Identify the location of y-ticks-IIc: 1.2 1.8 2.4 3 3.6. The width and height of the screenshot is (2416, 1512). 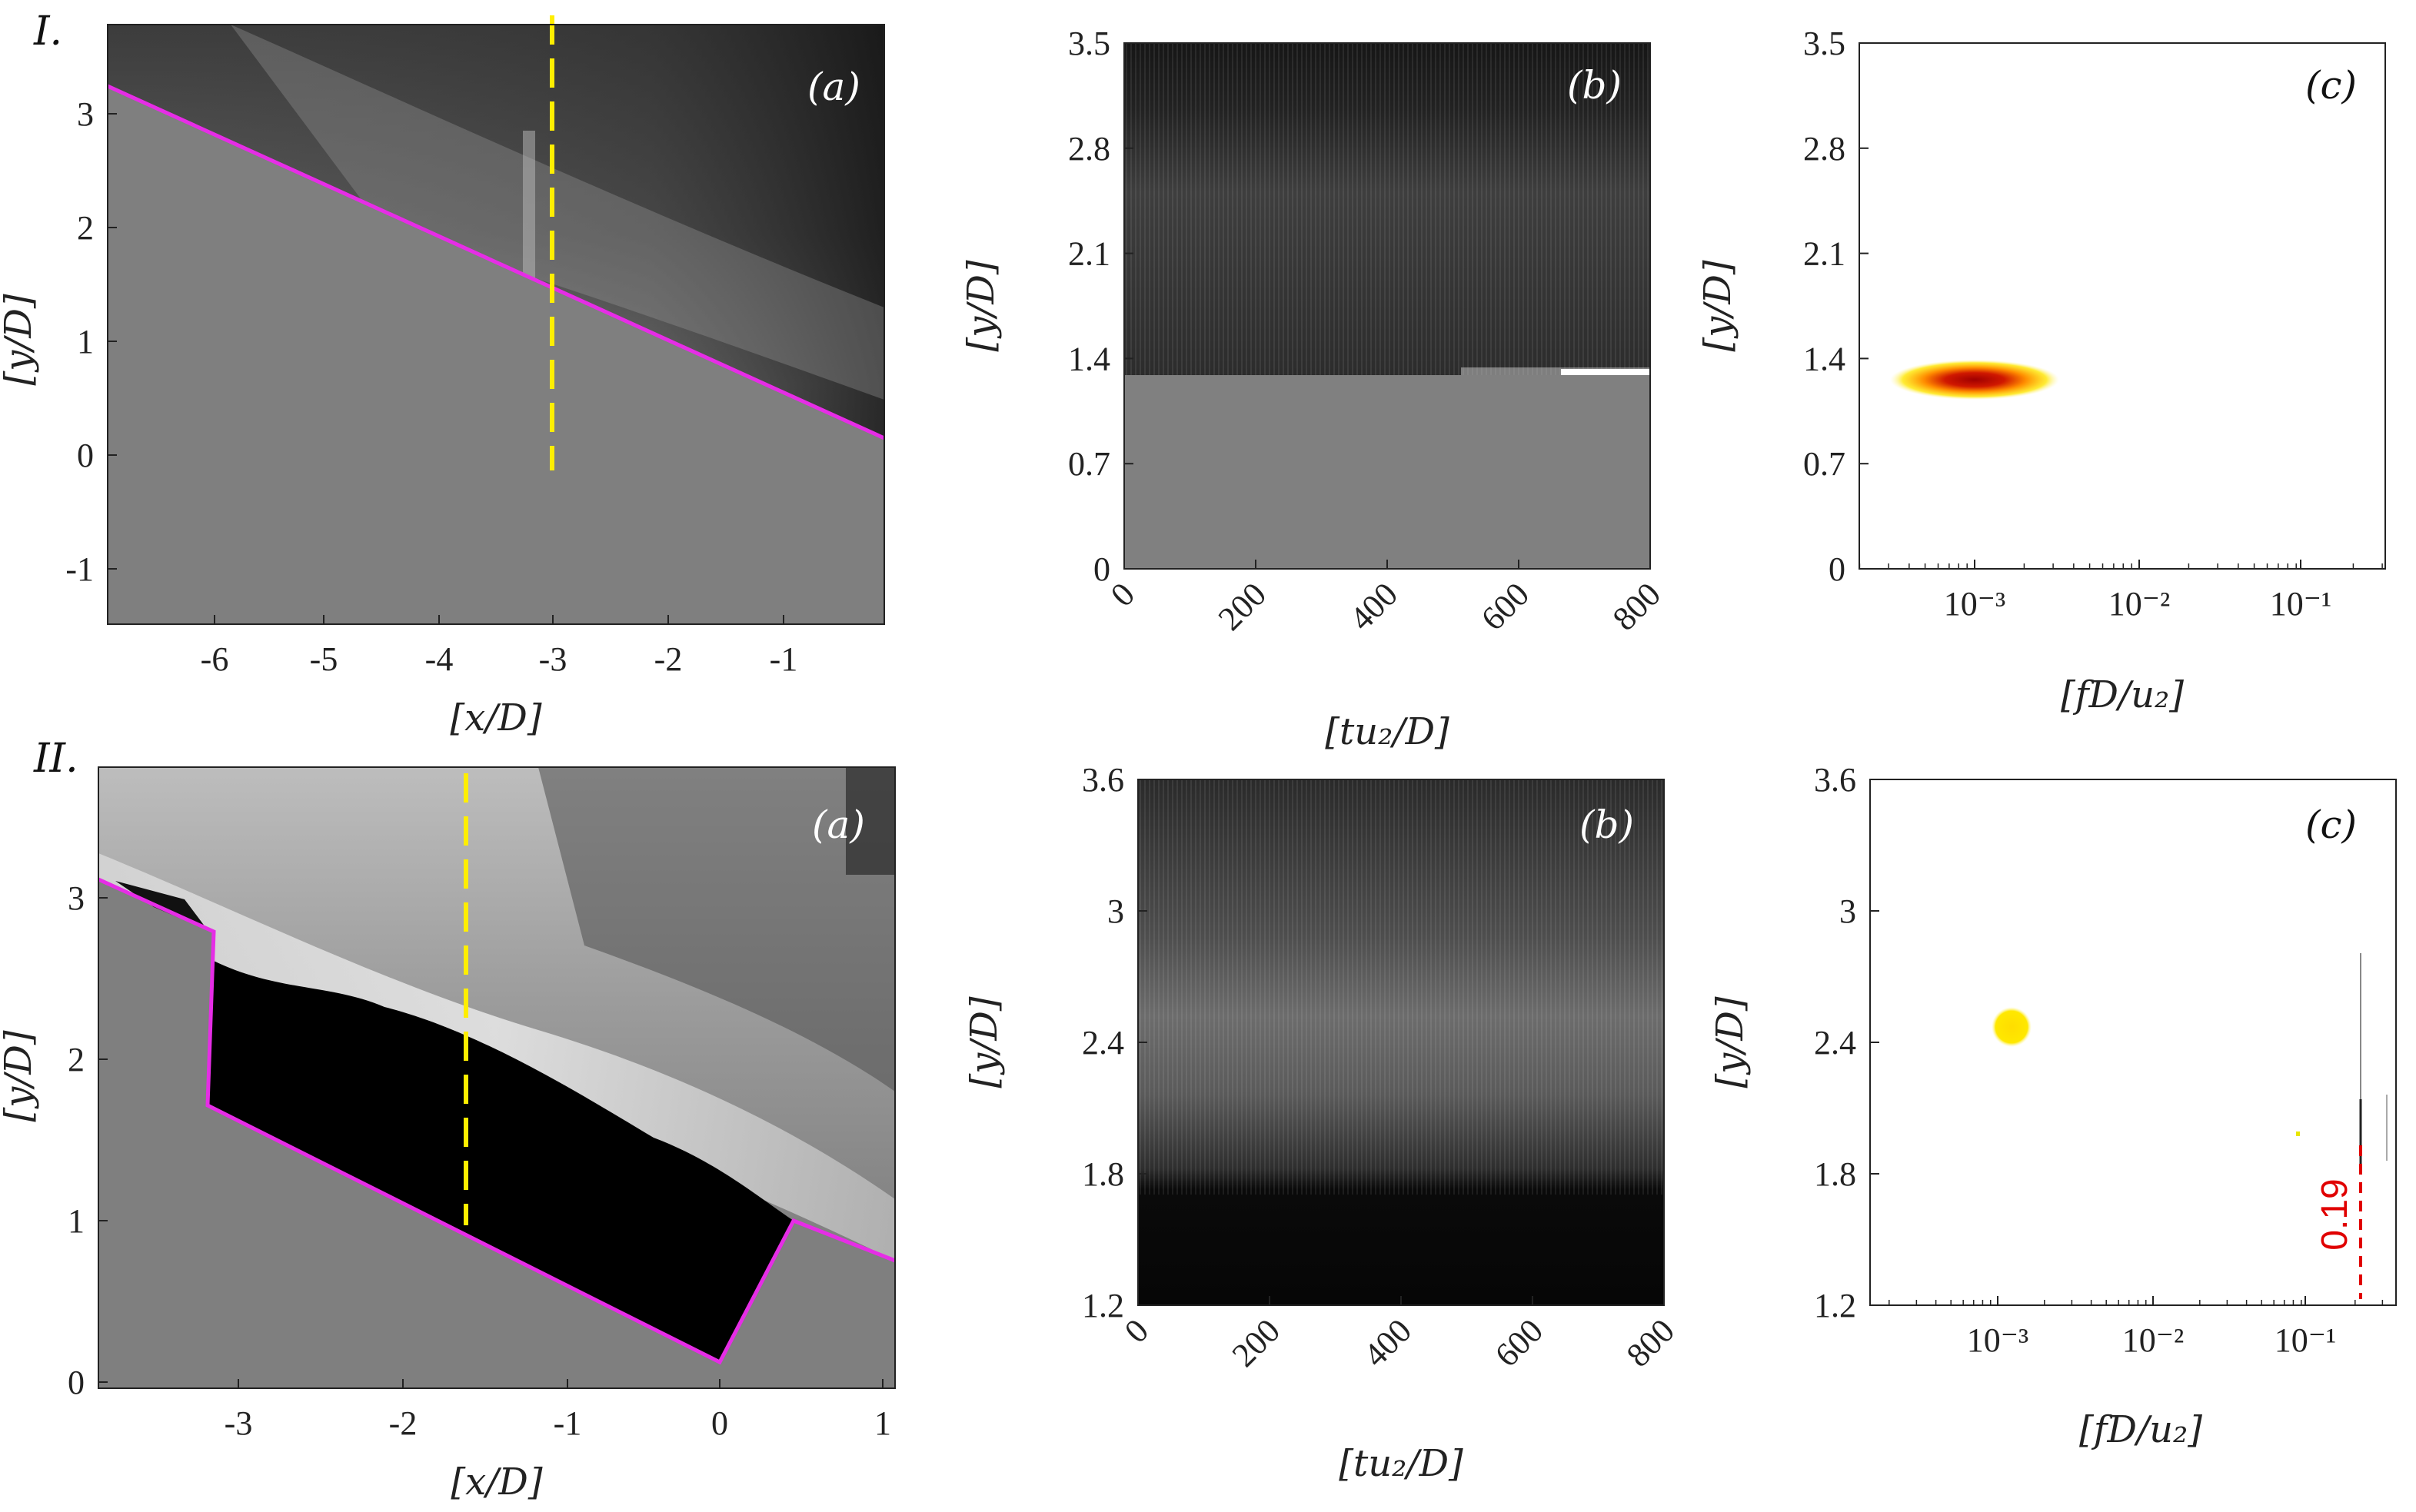
(1846, 1042).